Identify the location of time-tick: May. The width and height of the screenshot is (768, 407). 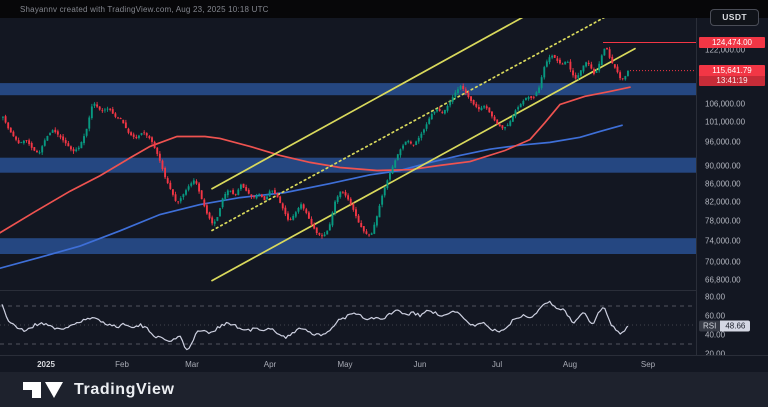
(345, 364).